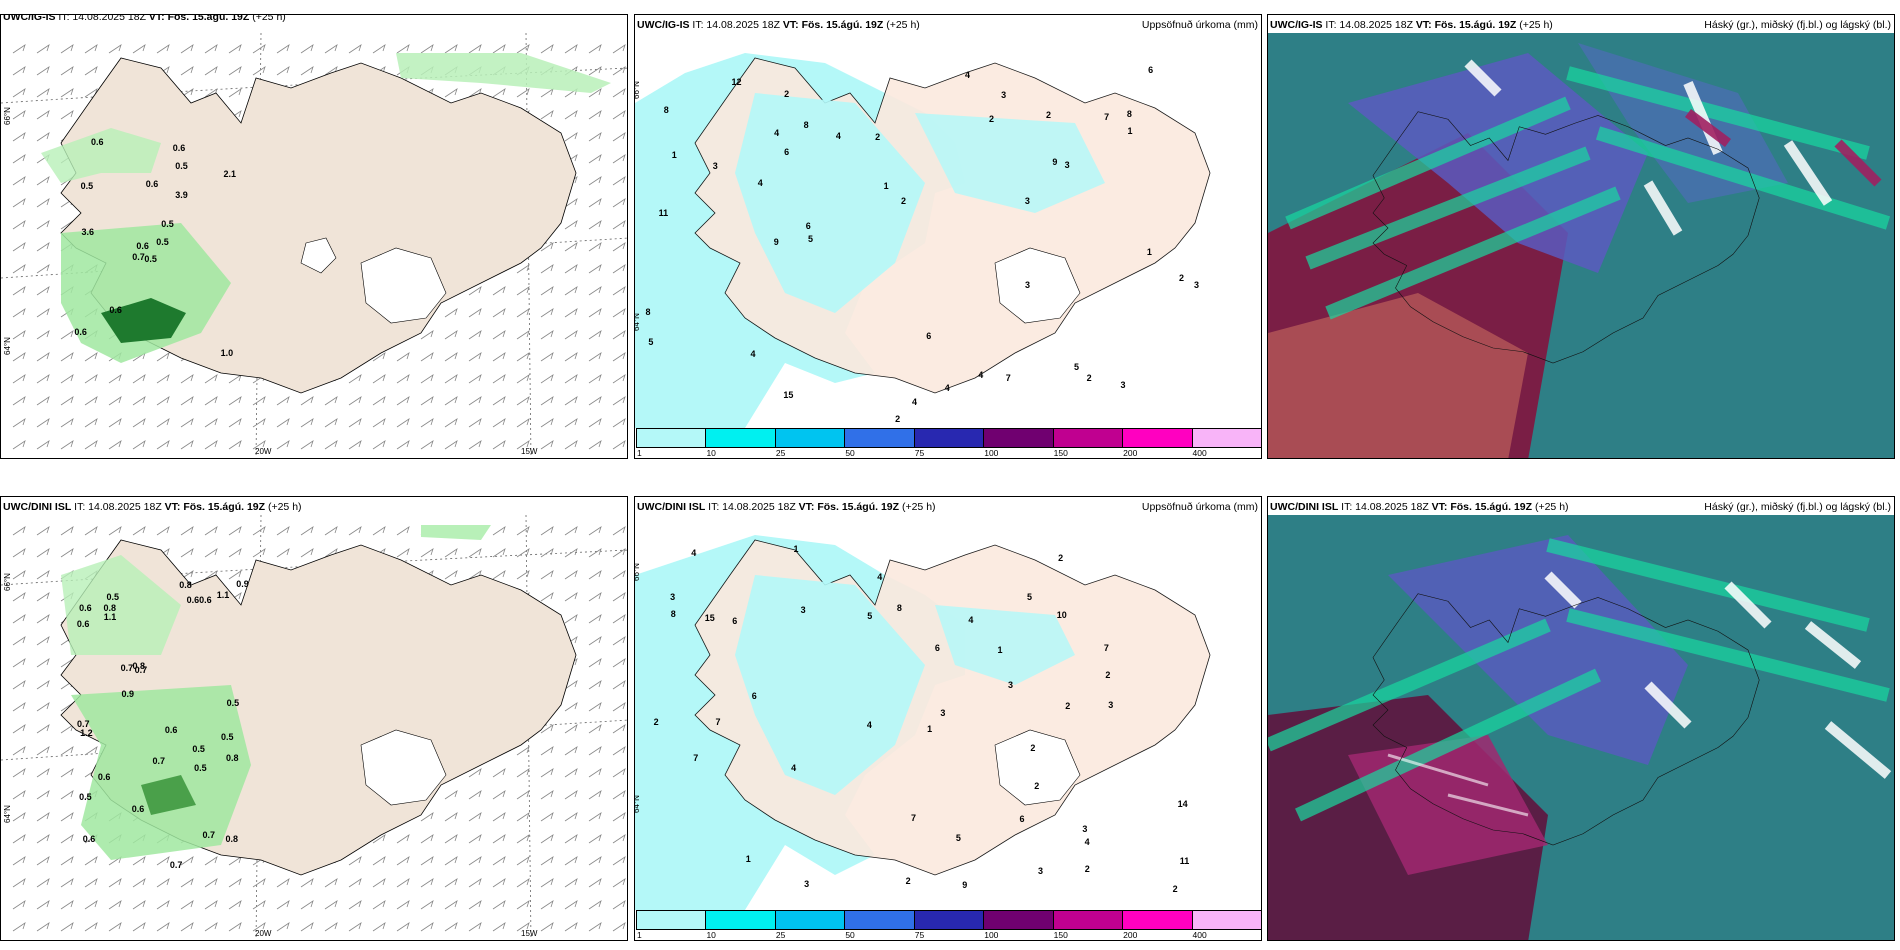 This screenshot has width=1900, height=950. What do you see at coordinates (1566, 237) in the screenshot?
I see `iceland-outline` at bounding box center [1566, 237].